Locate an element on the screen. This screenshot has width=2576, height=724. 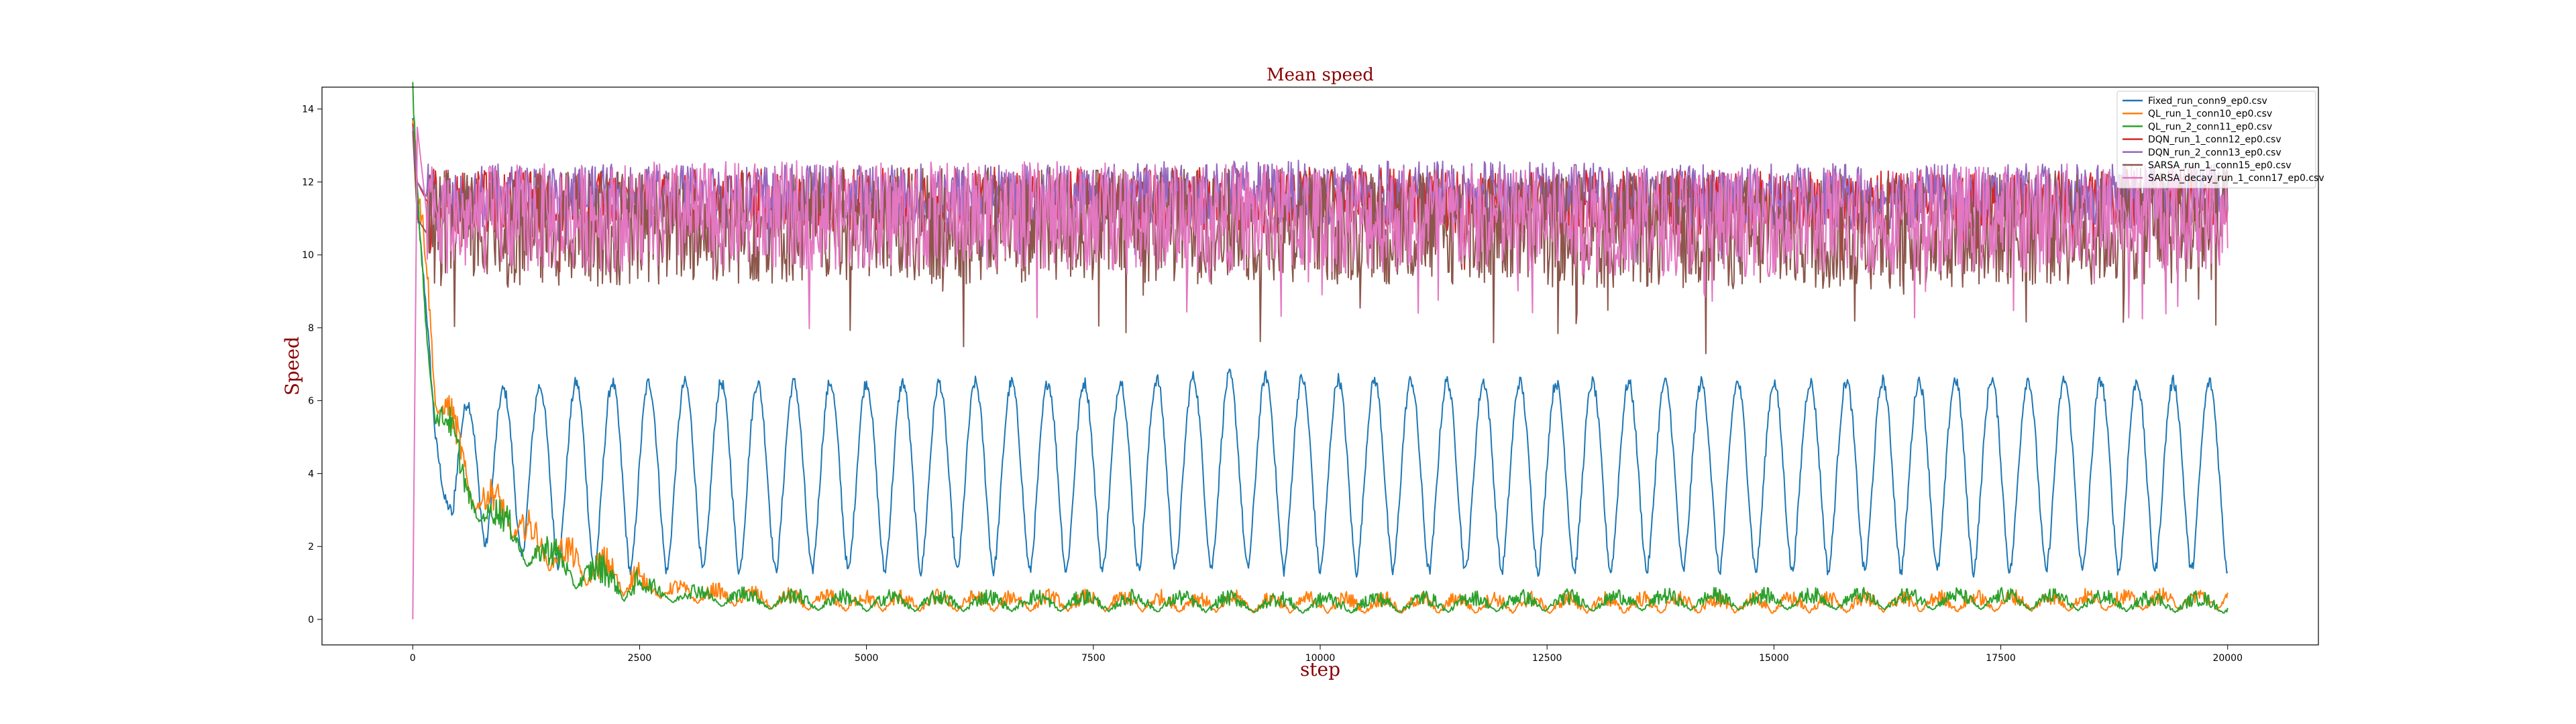
x-tick-label: 0 is located at coordinates (413, 658).